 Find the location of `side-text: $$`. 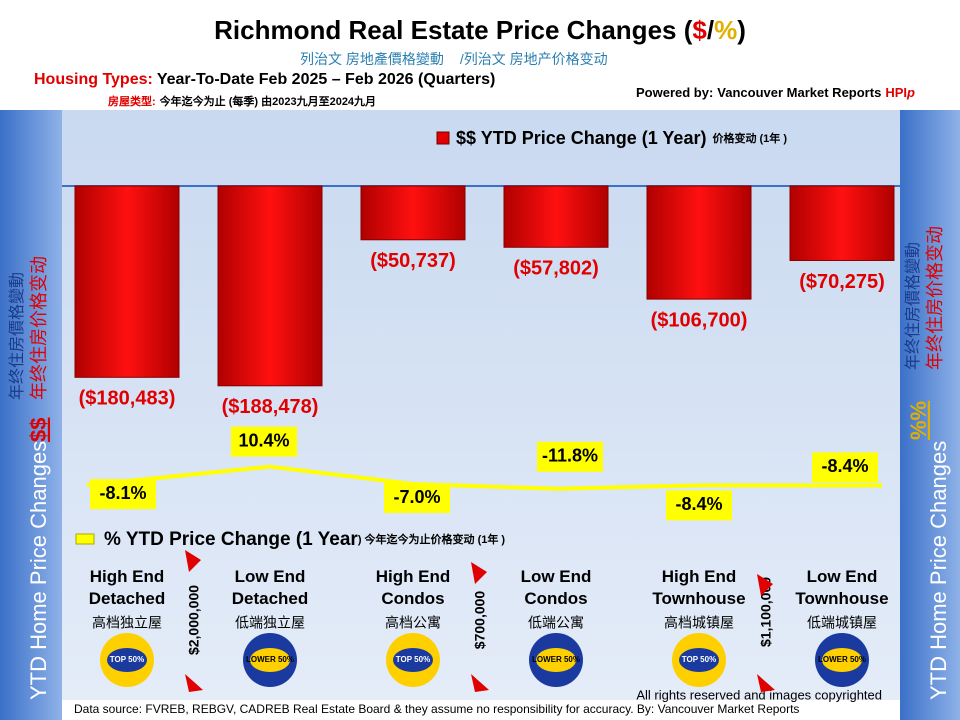

side-text: $$ is located at coordinates (38, 430).